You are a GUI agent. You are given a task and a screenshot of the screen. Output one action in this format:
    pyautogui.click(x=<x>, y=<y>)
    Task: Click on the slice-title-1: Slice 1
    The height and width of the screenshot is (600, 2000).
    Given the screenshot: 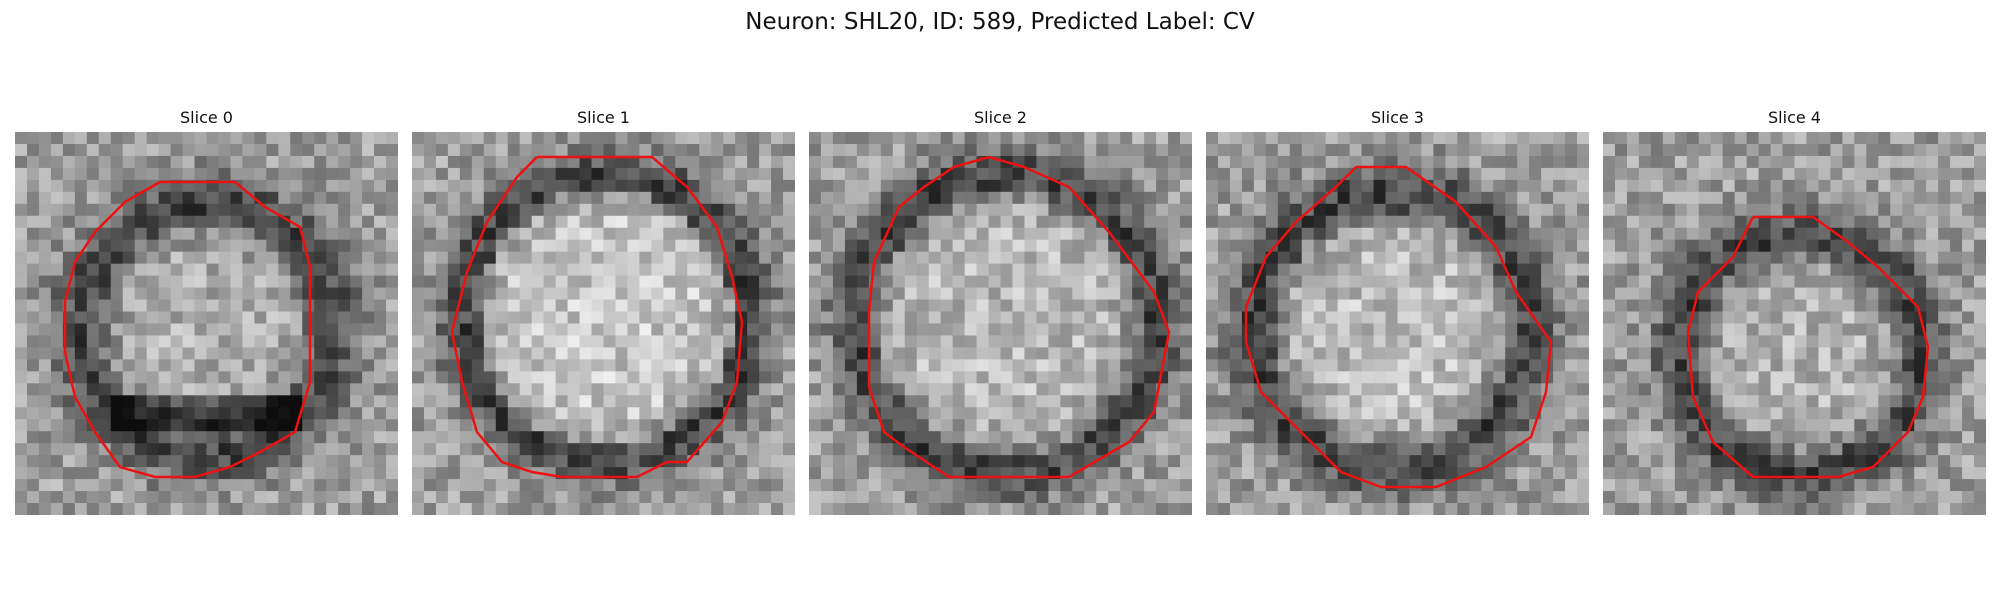 What is the action you would take?
    pyautogui.click(x=603, y=117)
    